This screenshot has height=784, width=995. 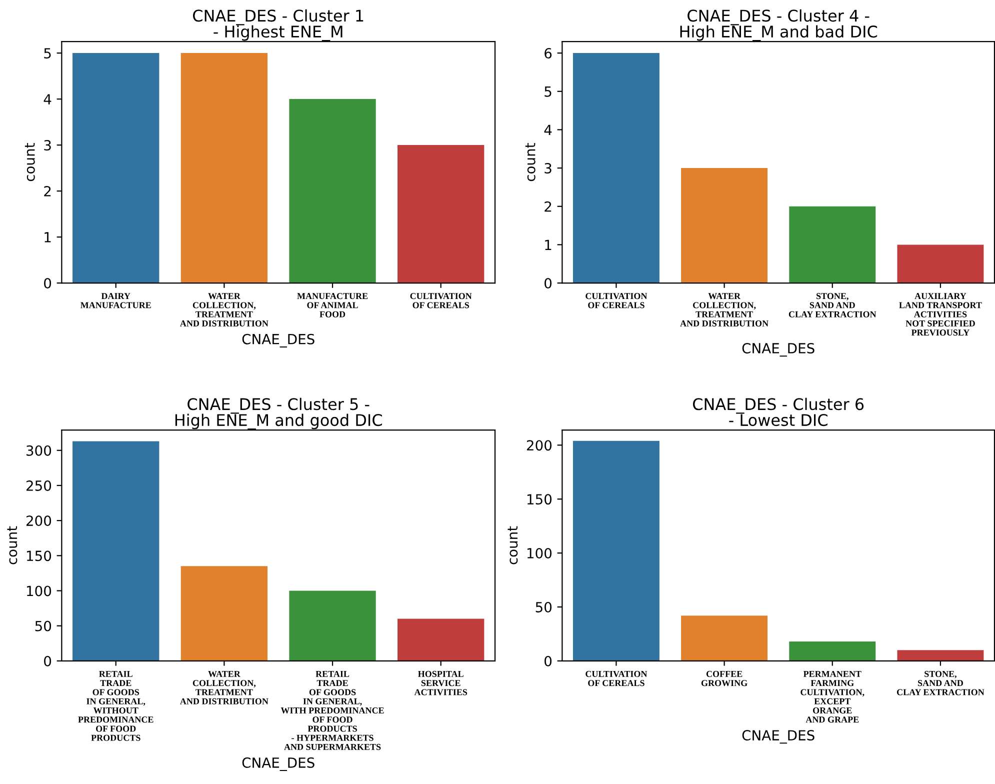 I want to click on chart-title: CNAE_DES - Cluster 1 - Highest ENE_M, so click(x=278, y=25).